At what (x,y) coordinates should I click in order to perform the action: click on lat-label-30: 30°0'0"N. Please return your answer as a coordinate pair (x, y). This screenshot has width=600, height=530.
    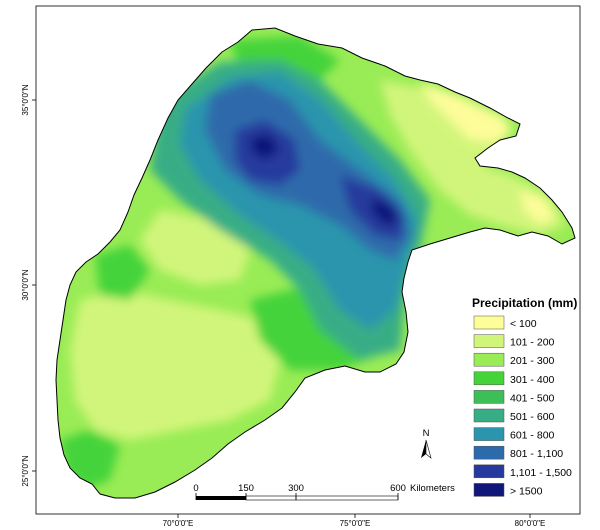
    Looking at the image, I should click on (25, 284).